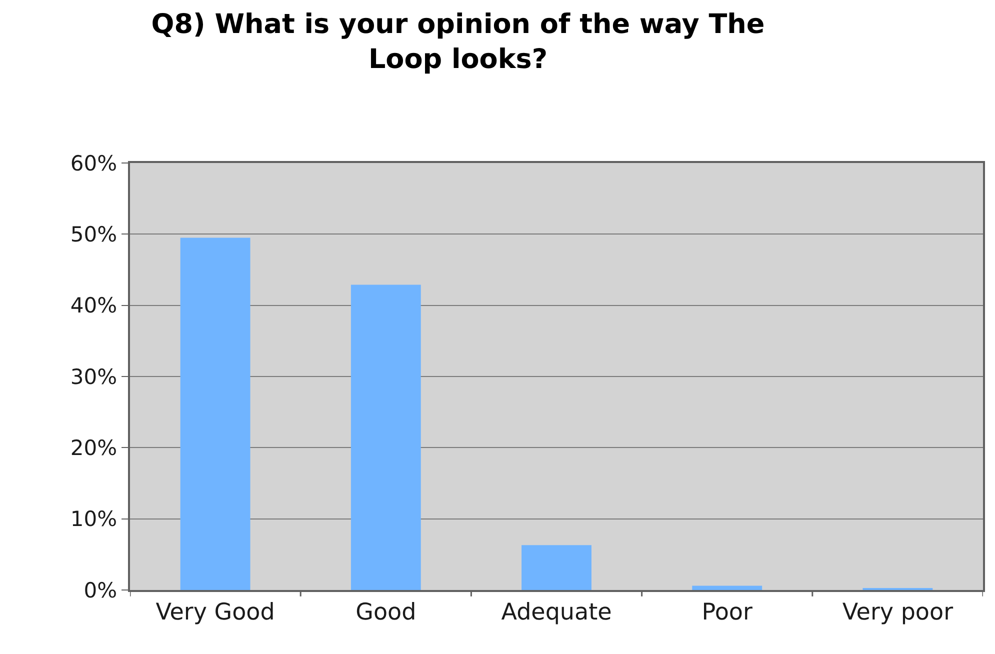  Describe the element at coordinates (898, 612) in the screenshot. I see `x-tick-label: Very poor` at that location.